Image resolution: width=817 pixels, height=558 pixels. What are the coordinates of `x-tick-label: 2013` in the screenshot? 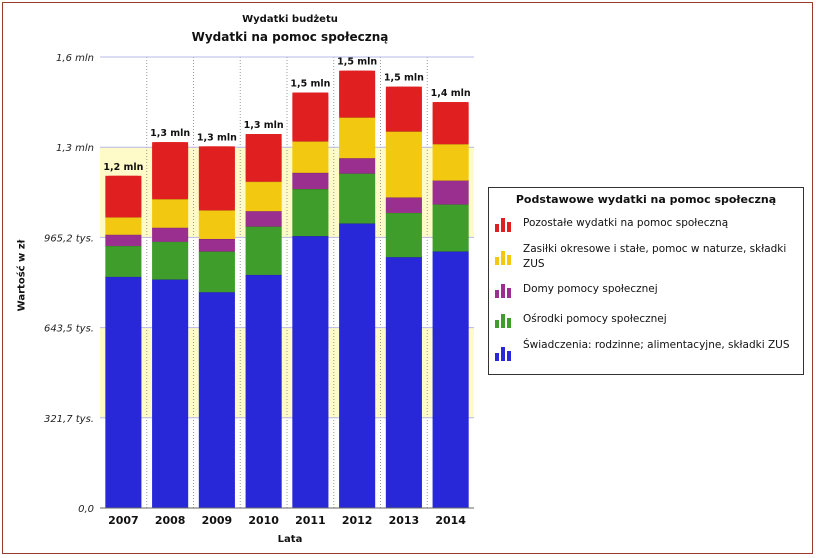 It's located at (404, 520).